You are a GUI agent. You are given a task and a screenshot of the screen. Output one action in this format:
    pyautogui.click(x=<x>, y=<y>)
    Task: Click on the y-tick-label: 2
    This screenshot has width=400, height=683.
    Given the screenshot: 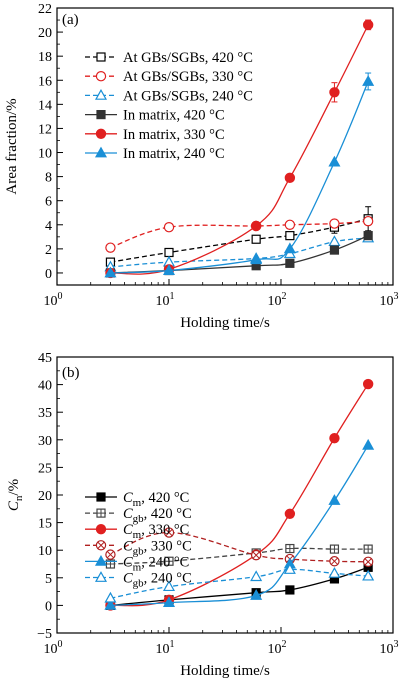 What is the action you would take?
    pyautogui.click(x=48, y=250)
    